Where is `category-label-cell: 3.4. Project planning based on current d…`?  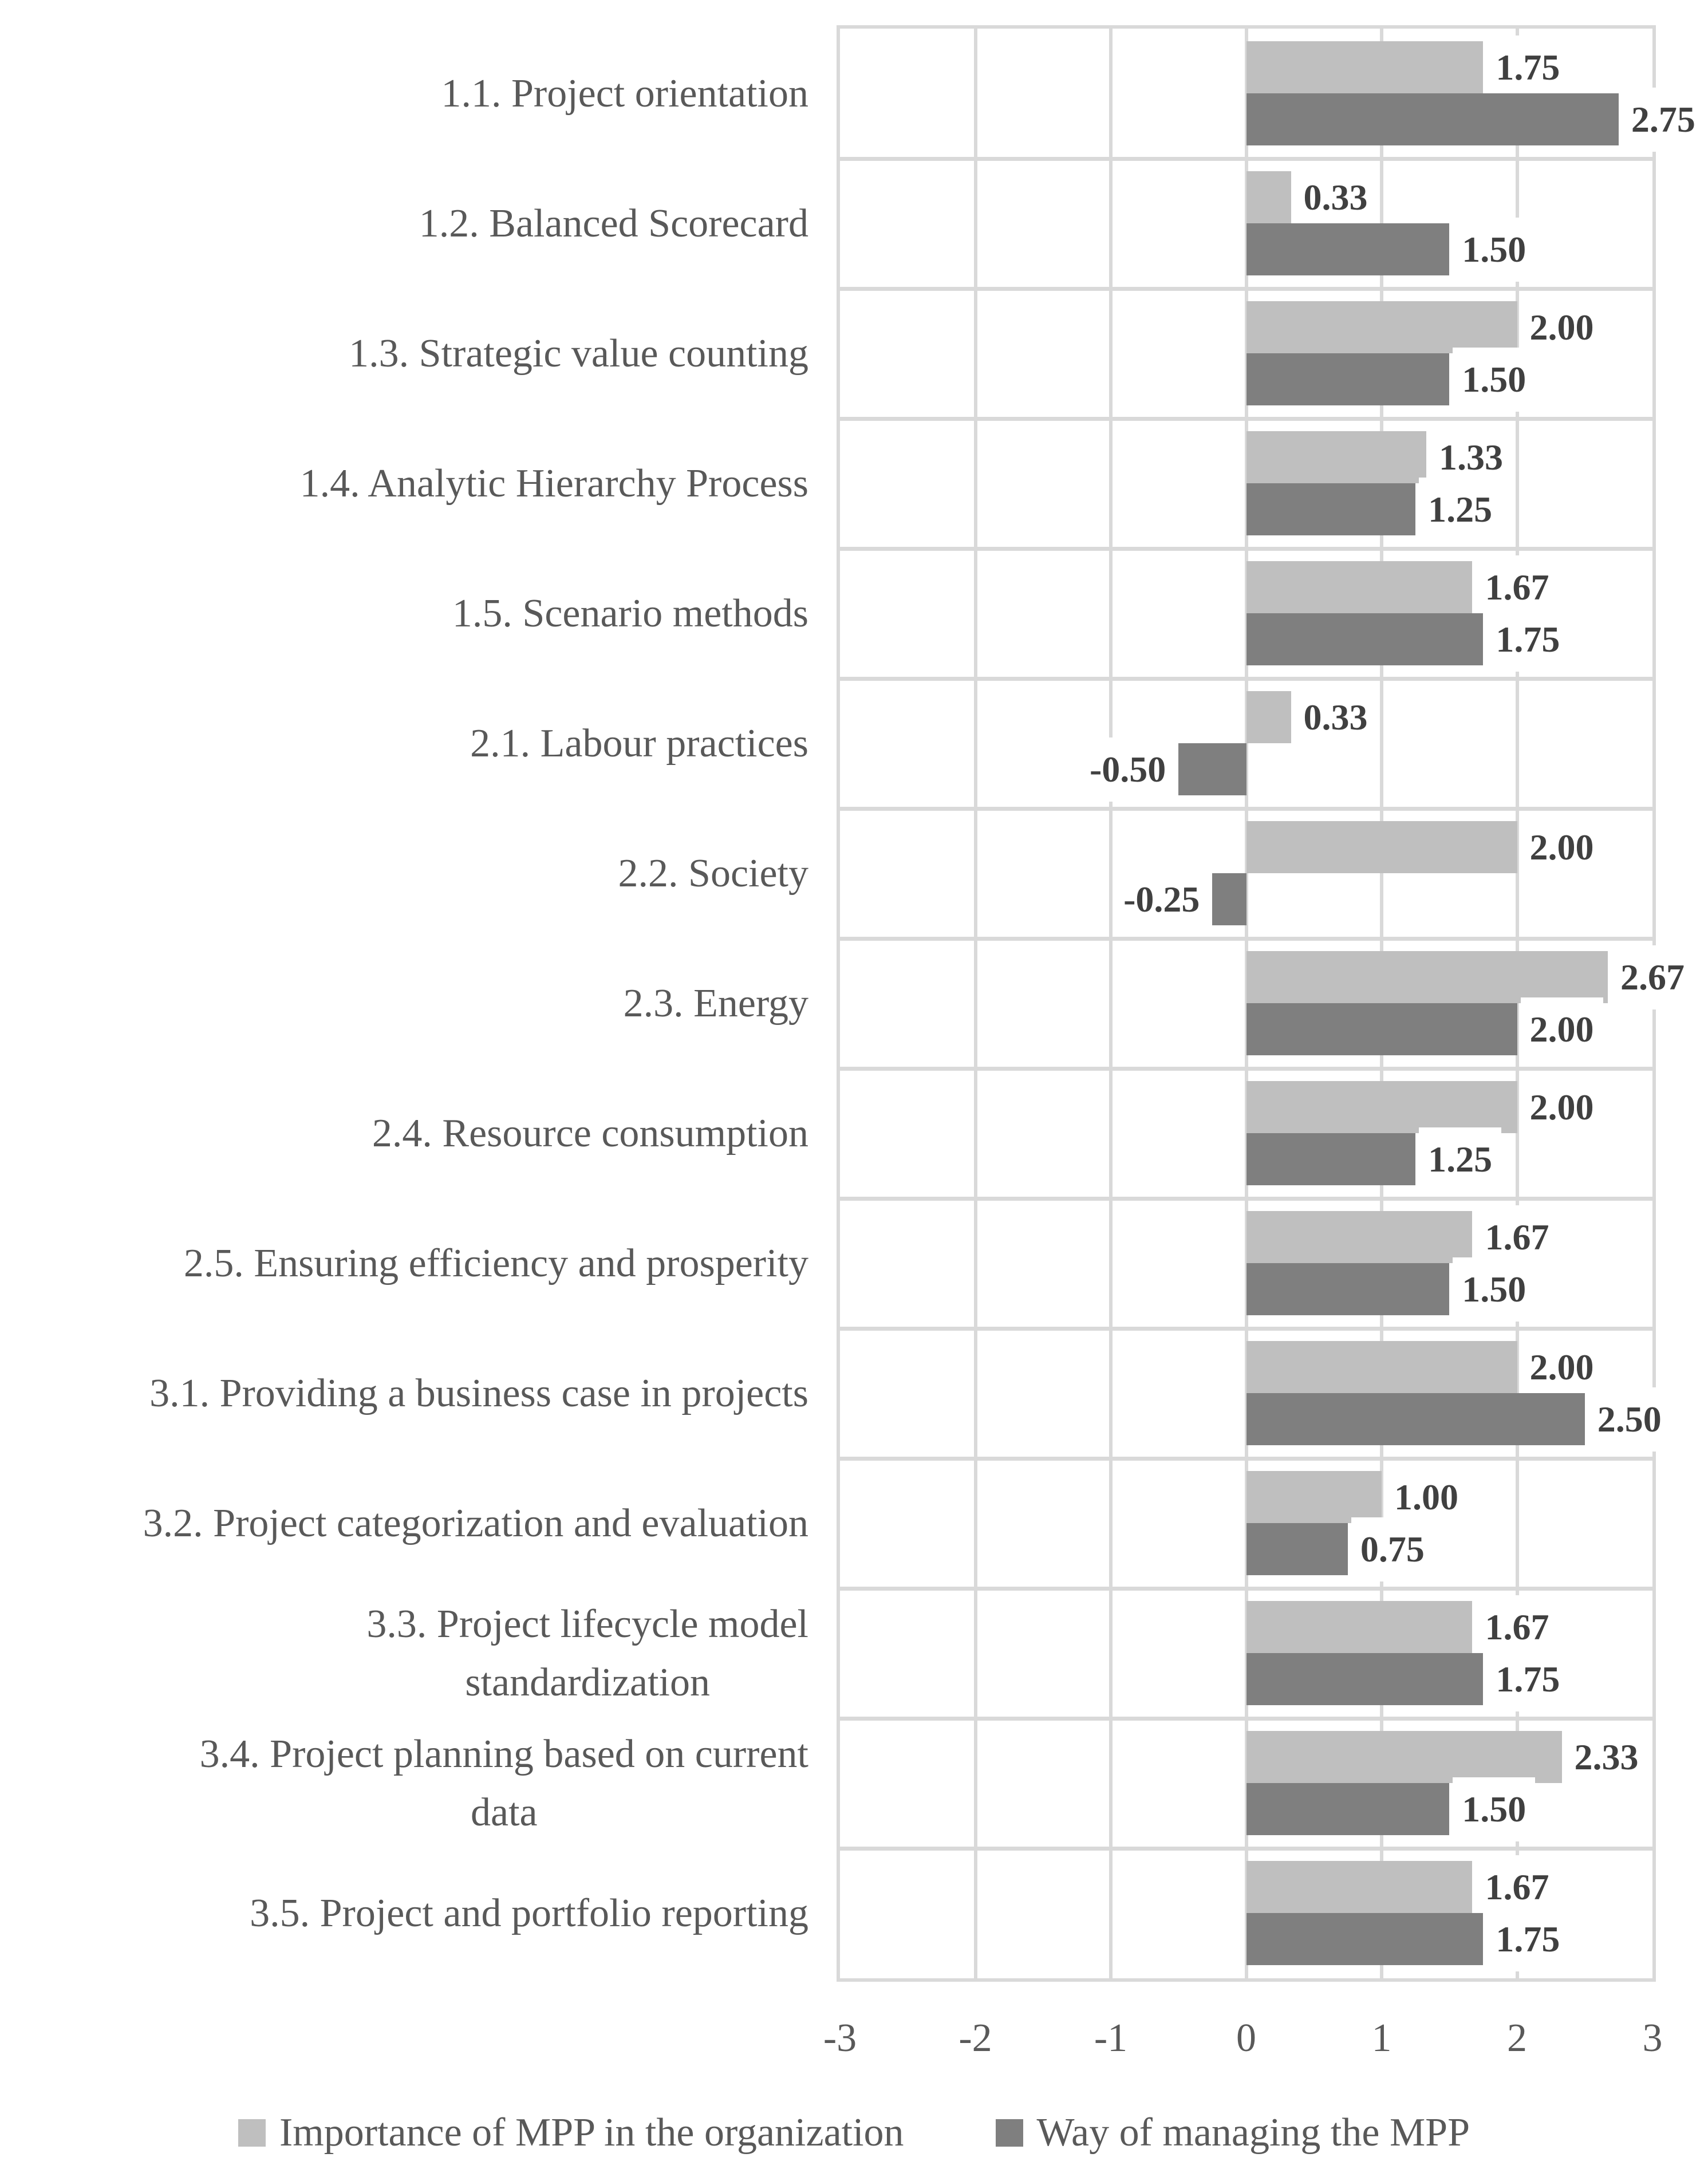 category-label-cell: 3.4. Project planning based on current d… is located at coordinates (404, 1783).